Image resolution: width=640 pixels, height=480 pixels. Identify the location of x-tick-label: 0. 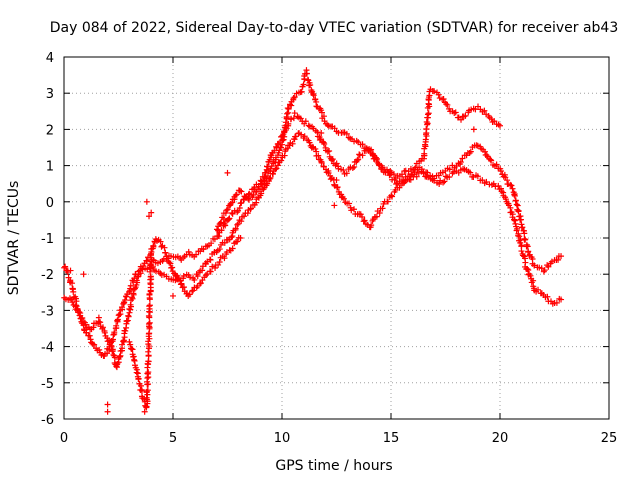
(64, 438).